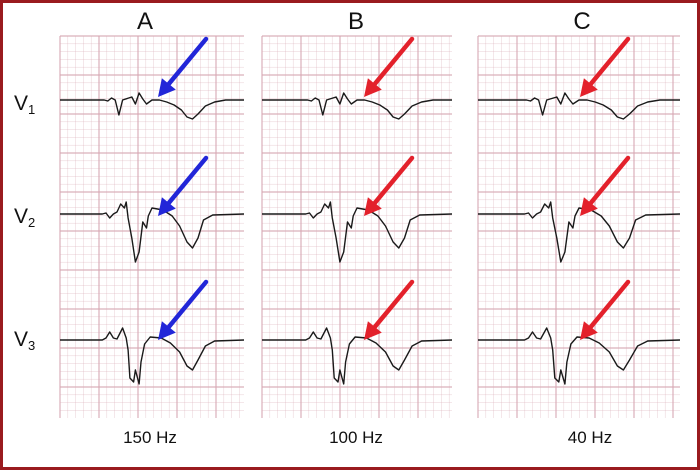 The height and width of the screenshot is (470, 700). I want to click on column-label-b: B, so click(355, 21).